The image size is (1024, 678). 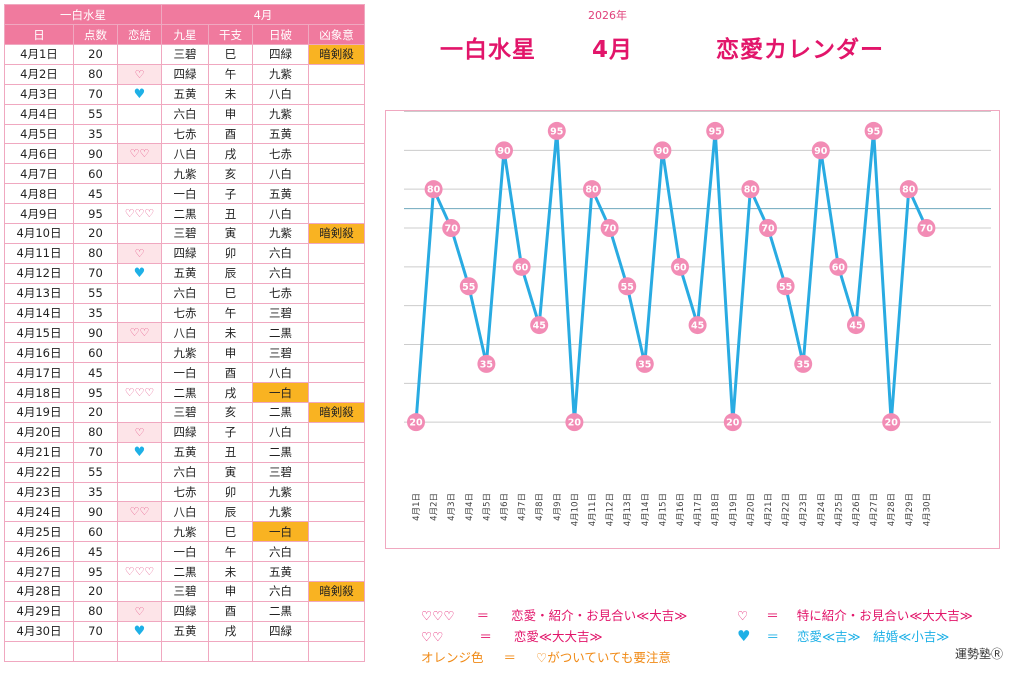 I want to click on cell-kyusei: 六白, so click(x=185, y=472).